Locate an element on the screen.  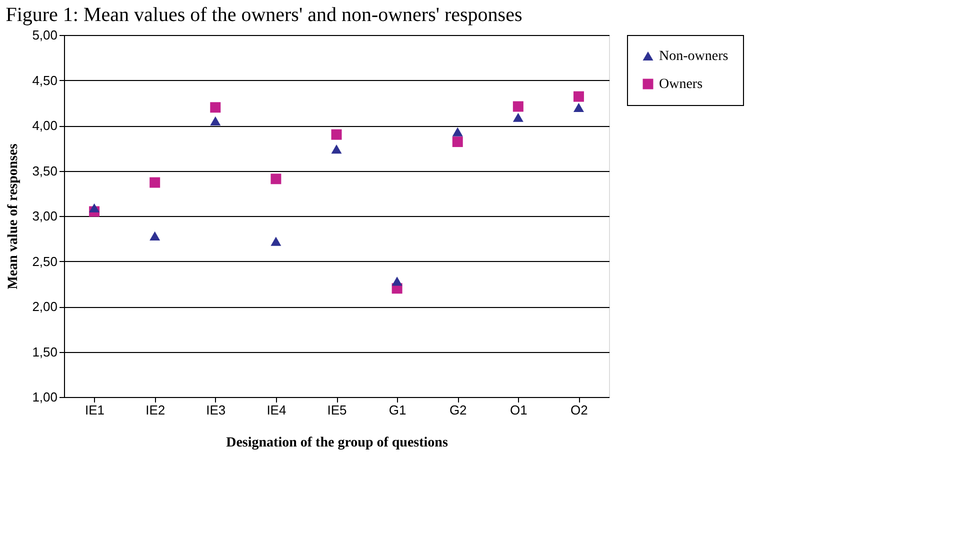
x-tick-label: O2 is located at coordinates (579, 410).